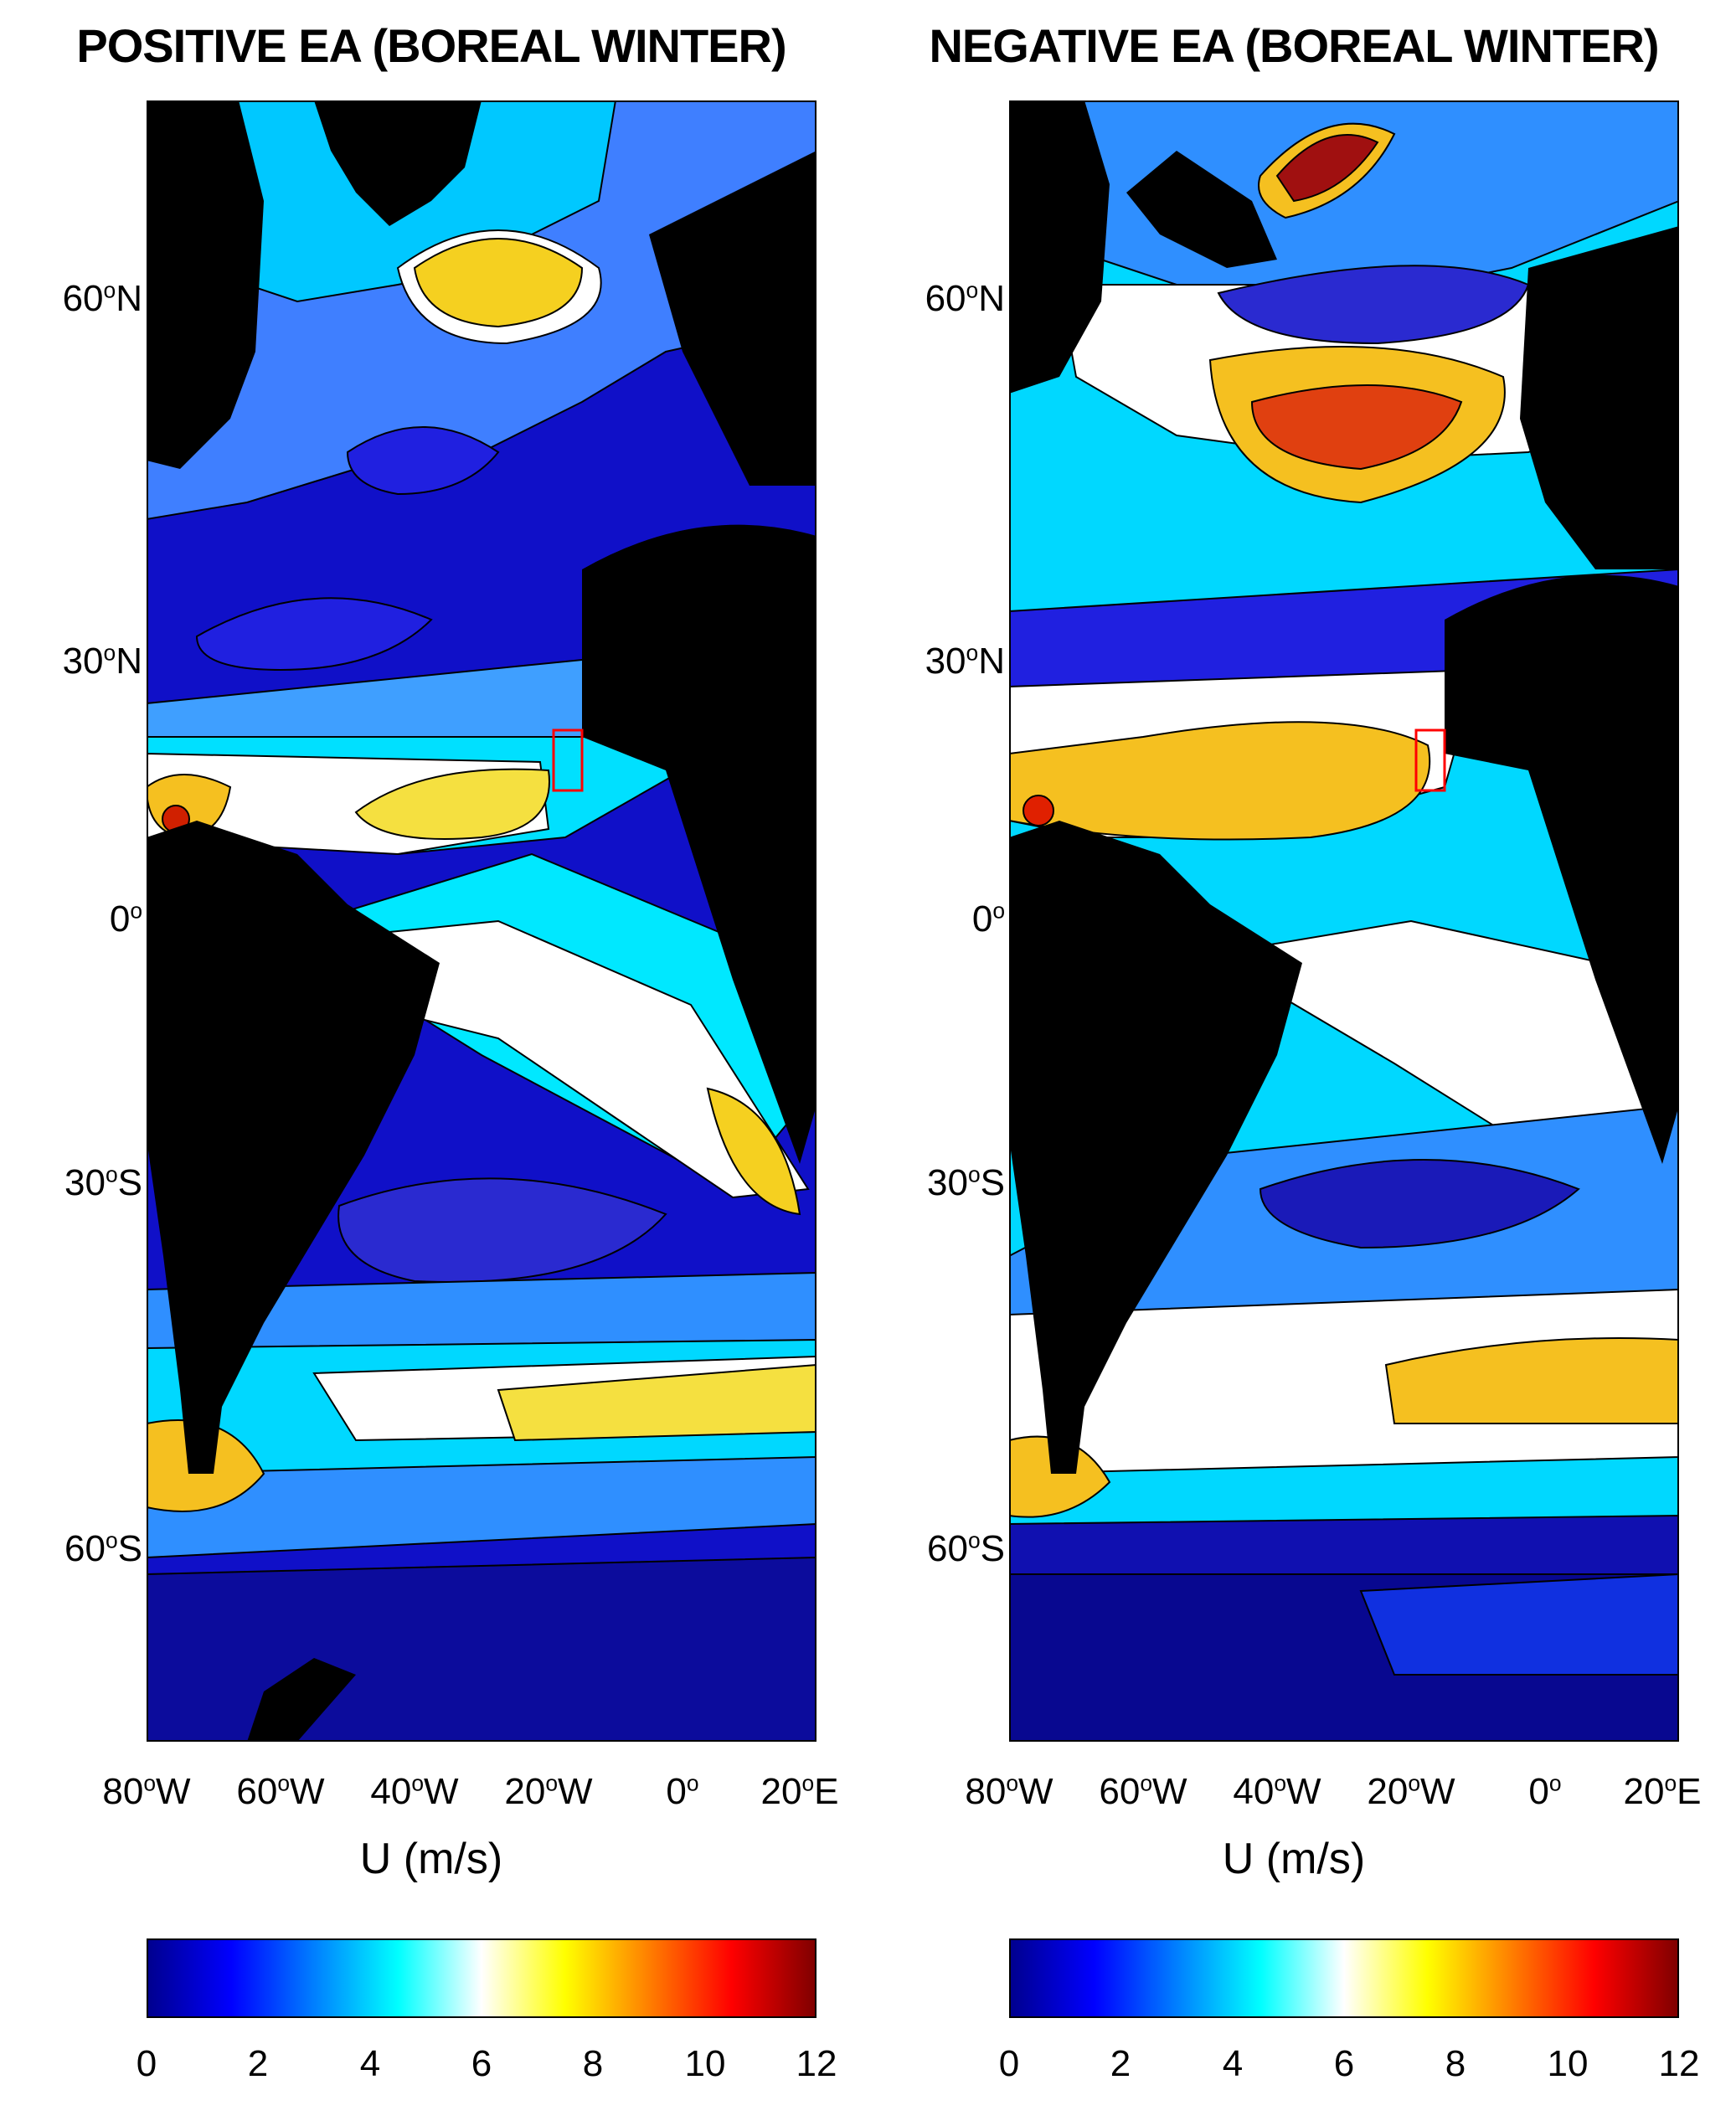 Image resolution: width=1736 pixels, height=2116 pixels. I want to click on panel-title: NEGATIVE EA (BOREAL WINTER), so click(1294, 45).